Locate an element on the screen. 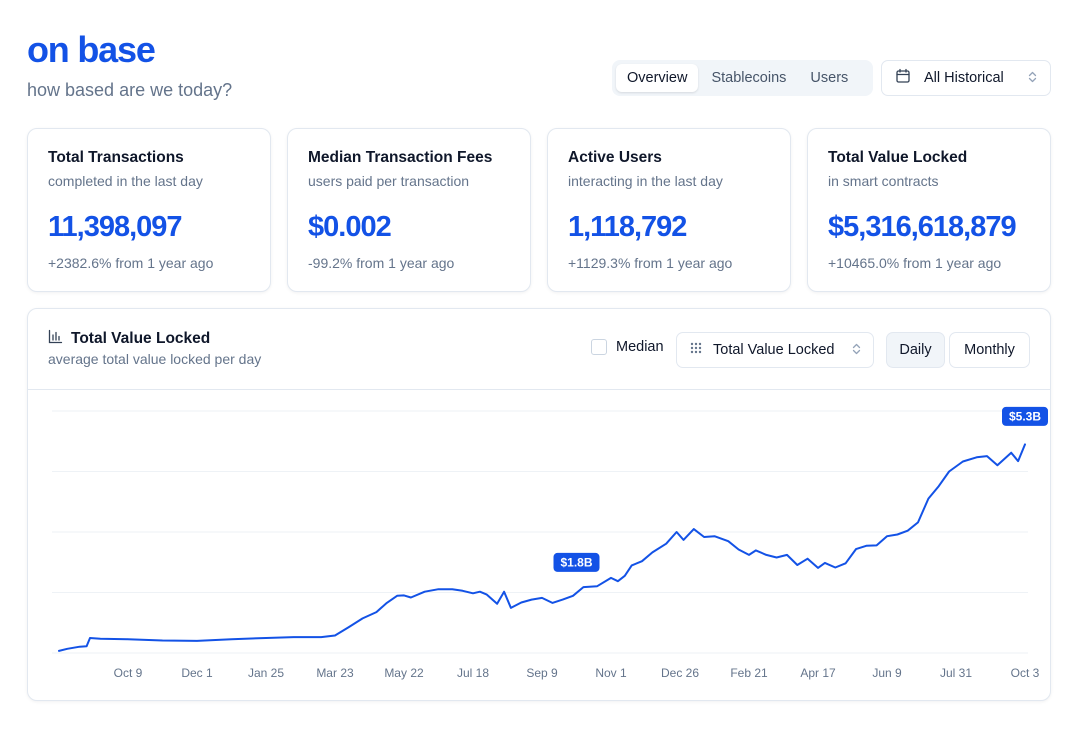 The height and width of the screenshot is (744, 1081). stat-value: 1,118,792 is located at coordinates (627, 227).